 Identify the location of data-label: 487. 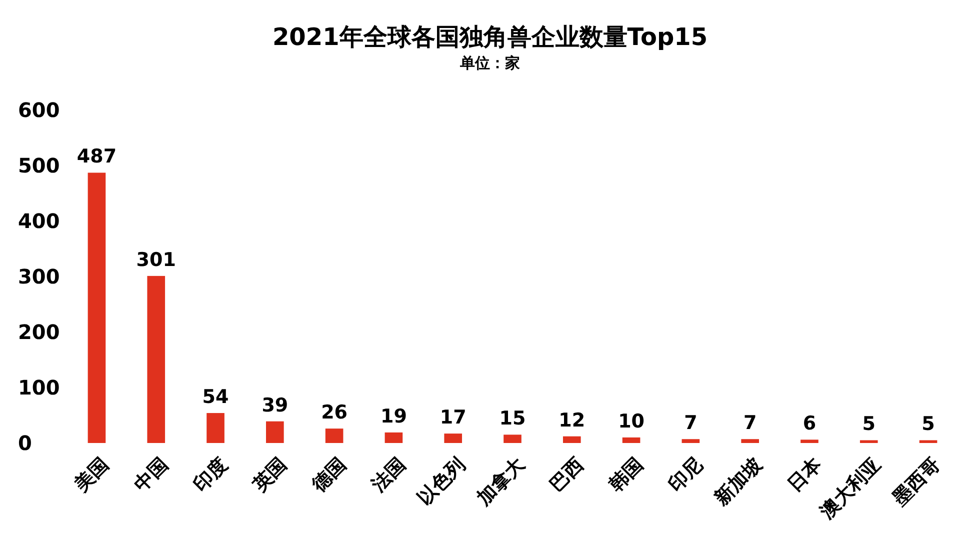
(96, 157).